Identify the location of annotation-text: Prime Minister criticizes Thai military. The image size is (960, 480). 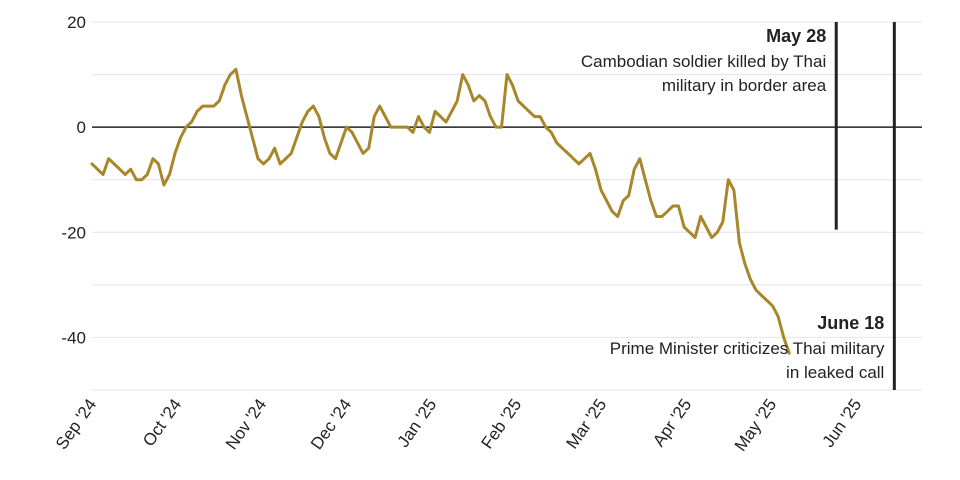
(747, 348).